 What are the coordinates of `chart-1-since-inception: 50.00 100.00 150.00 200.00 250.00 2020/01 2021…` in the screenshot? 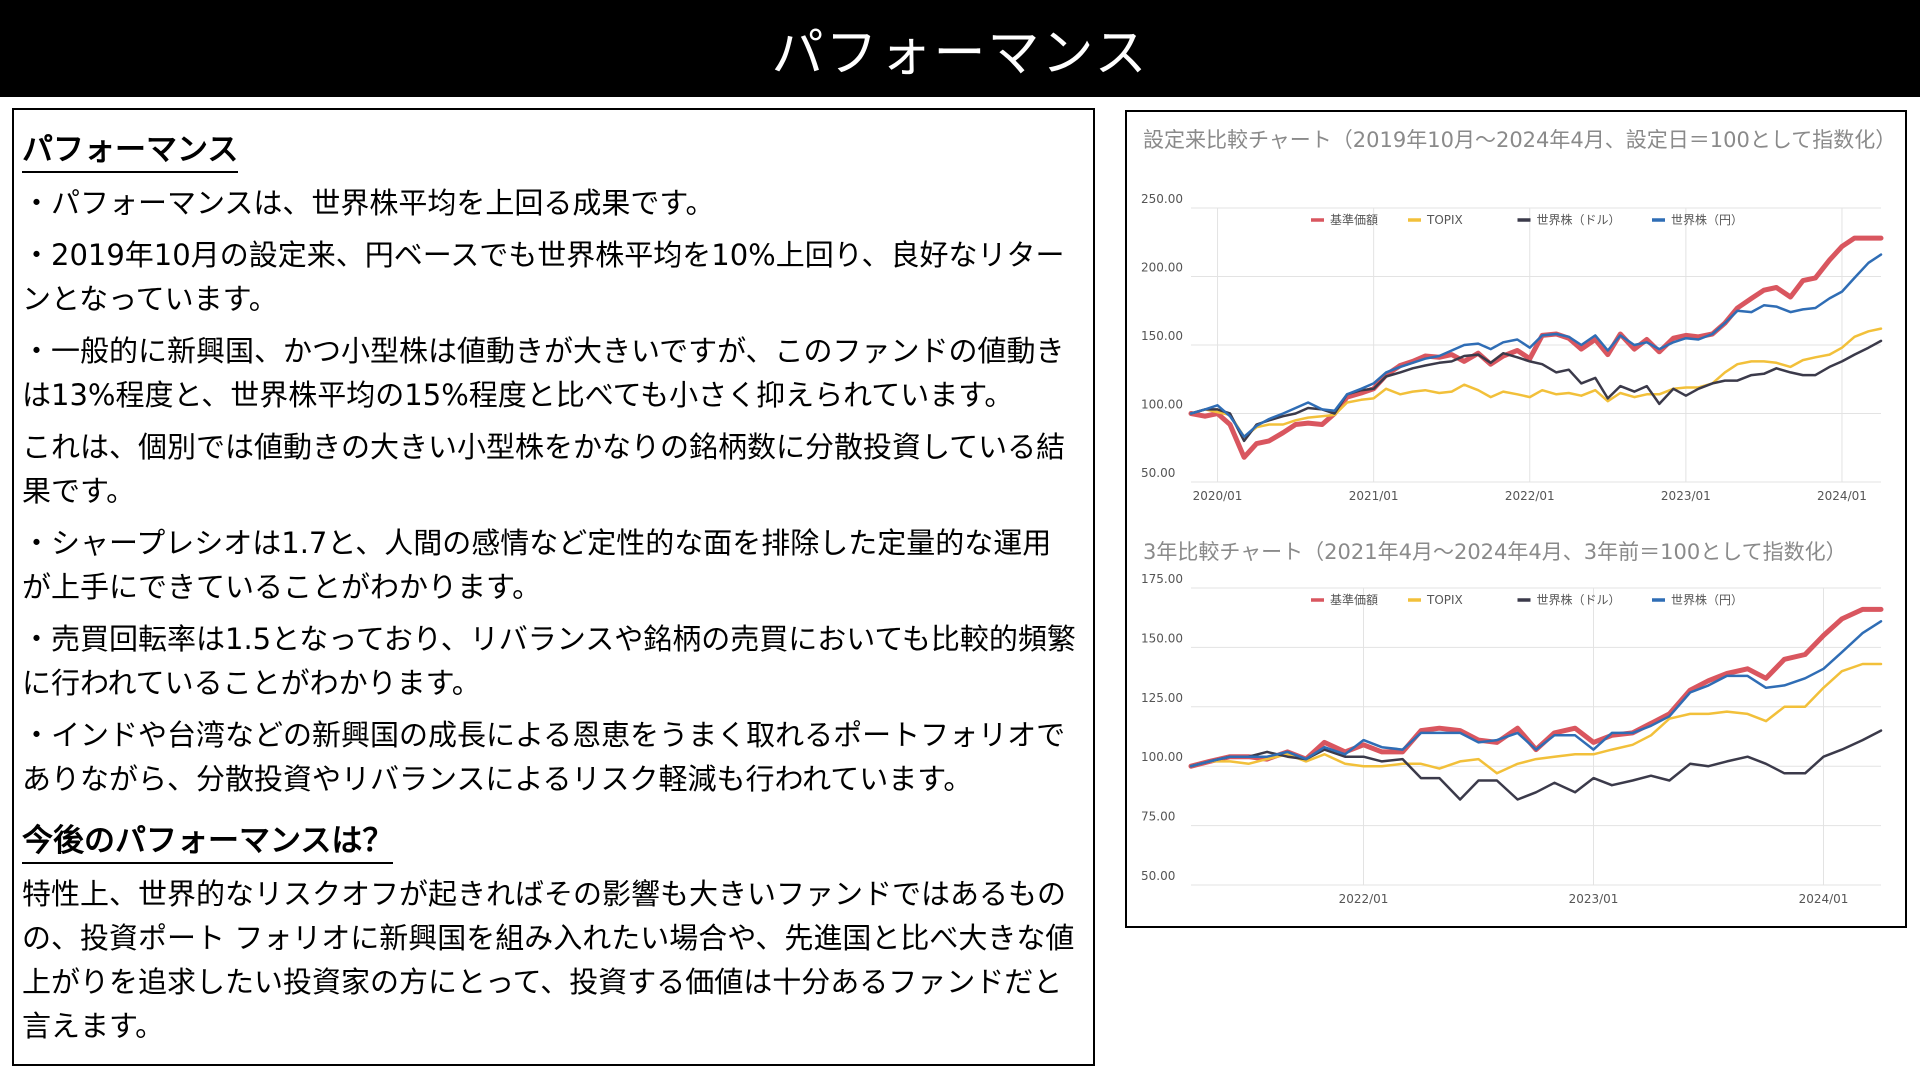 It's located at (1512, 347).